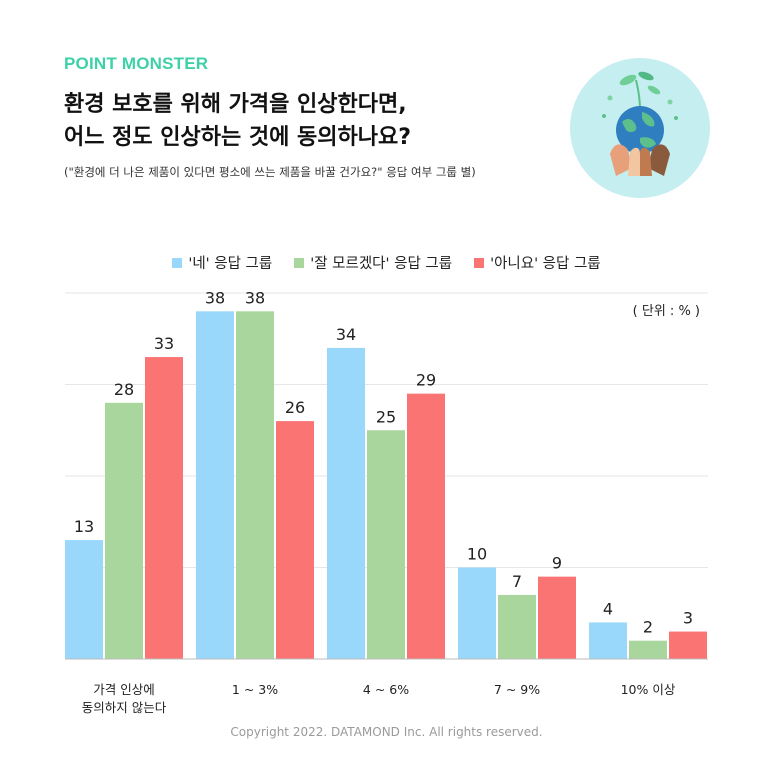 The image size is (773, 773). What do you see at coordinates (386, 689) in the screenshot?
I see `category-label: 4 ~ 6%` at bounding box center [386, 689].